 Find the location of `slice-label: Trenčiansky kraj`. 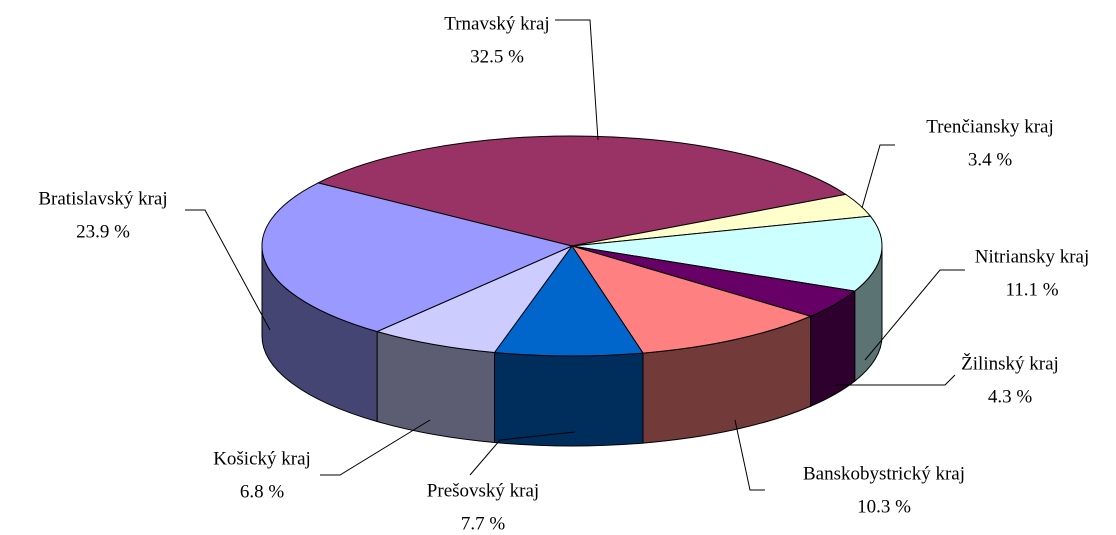

slice-label: Trenčiansky kraj is located at coordinates (990, 126).